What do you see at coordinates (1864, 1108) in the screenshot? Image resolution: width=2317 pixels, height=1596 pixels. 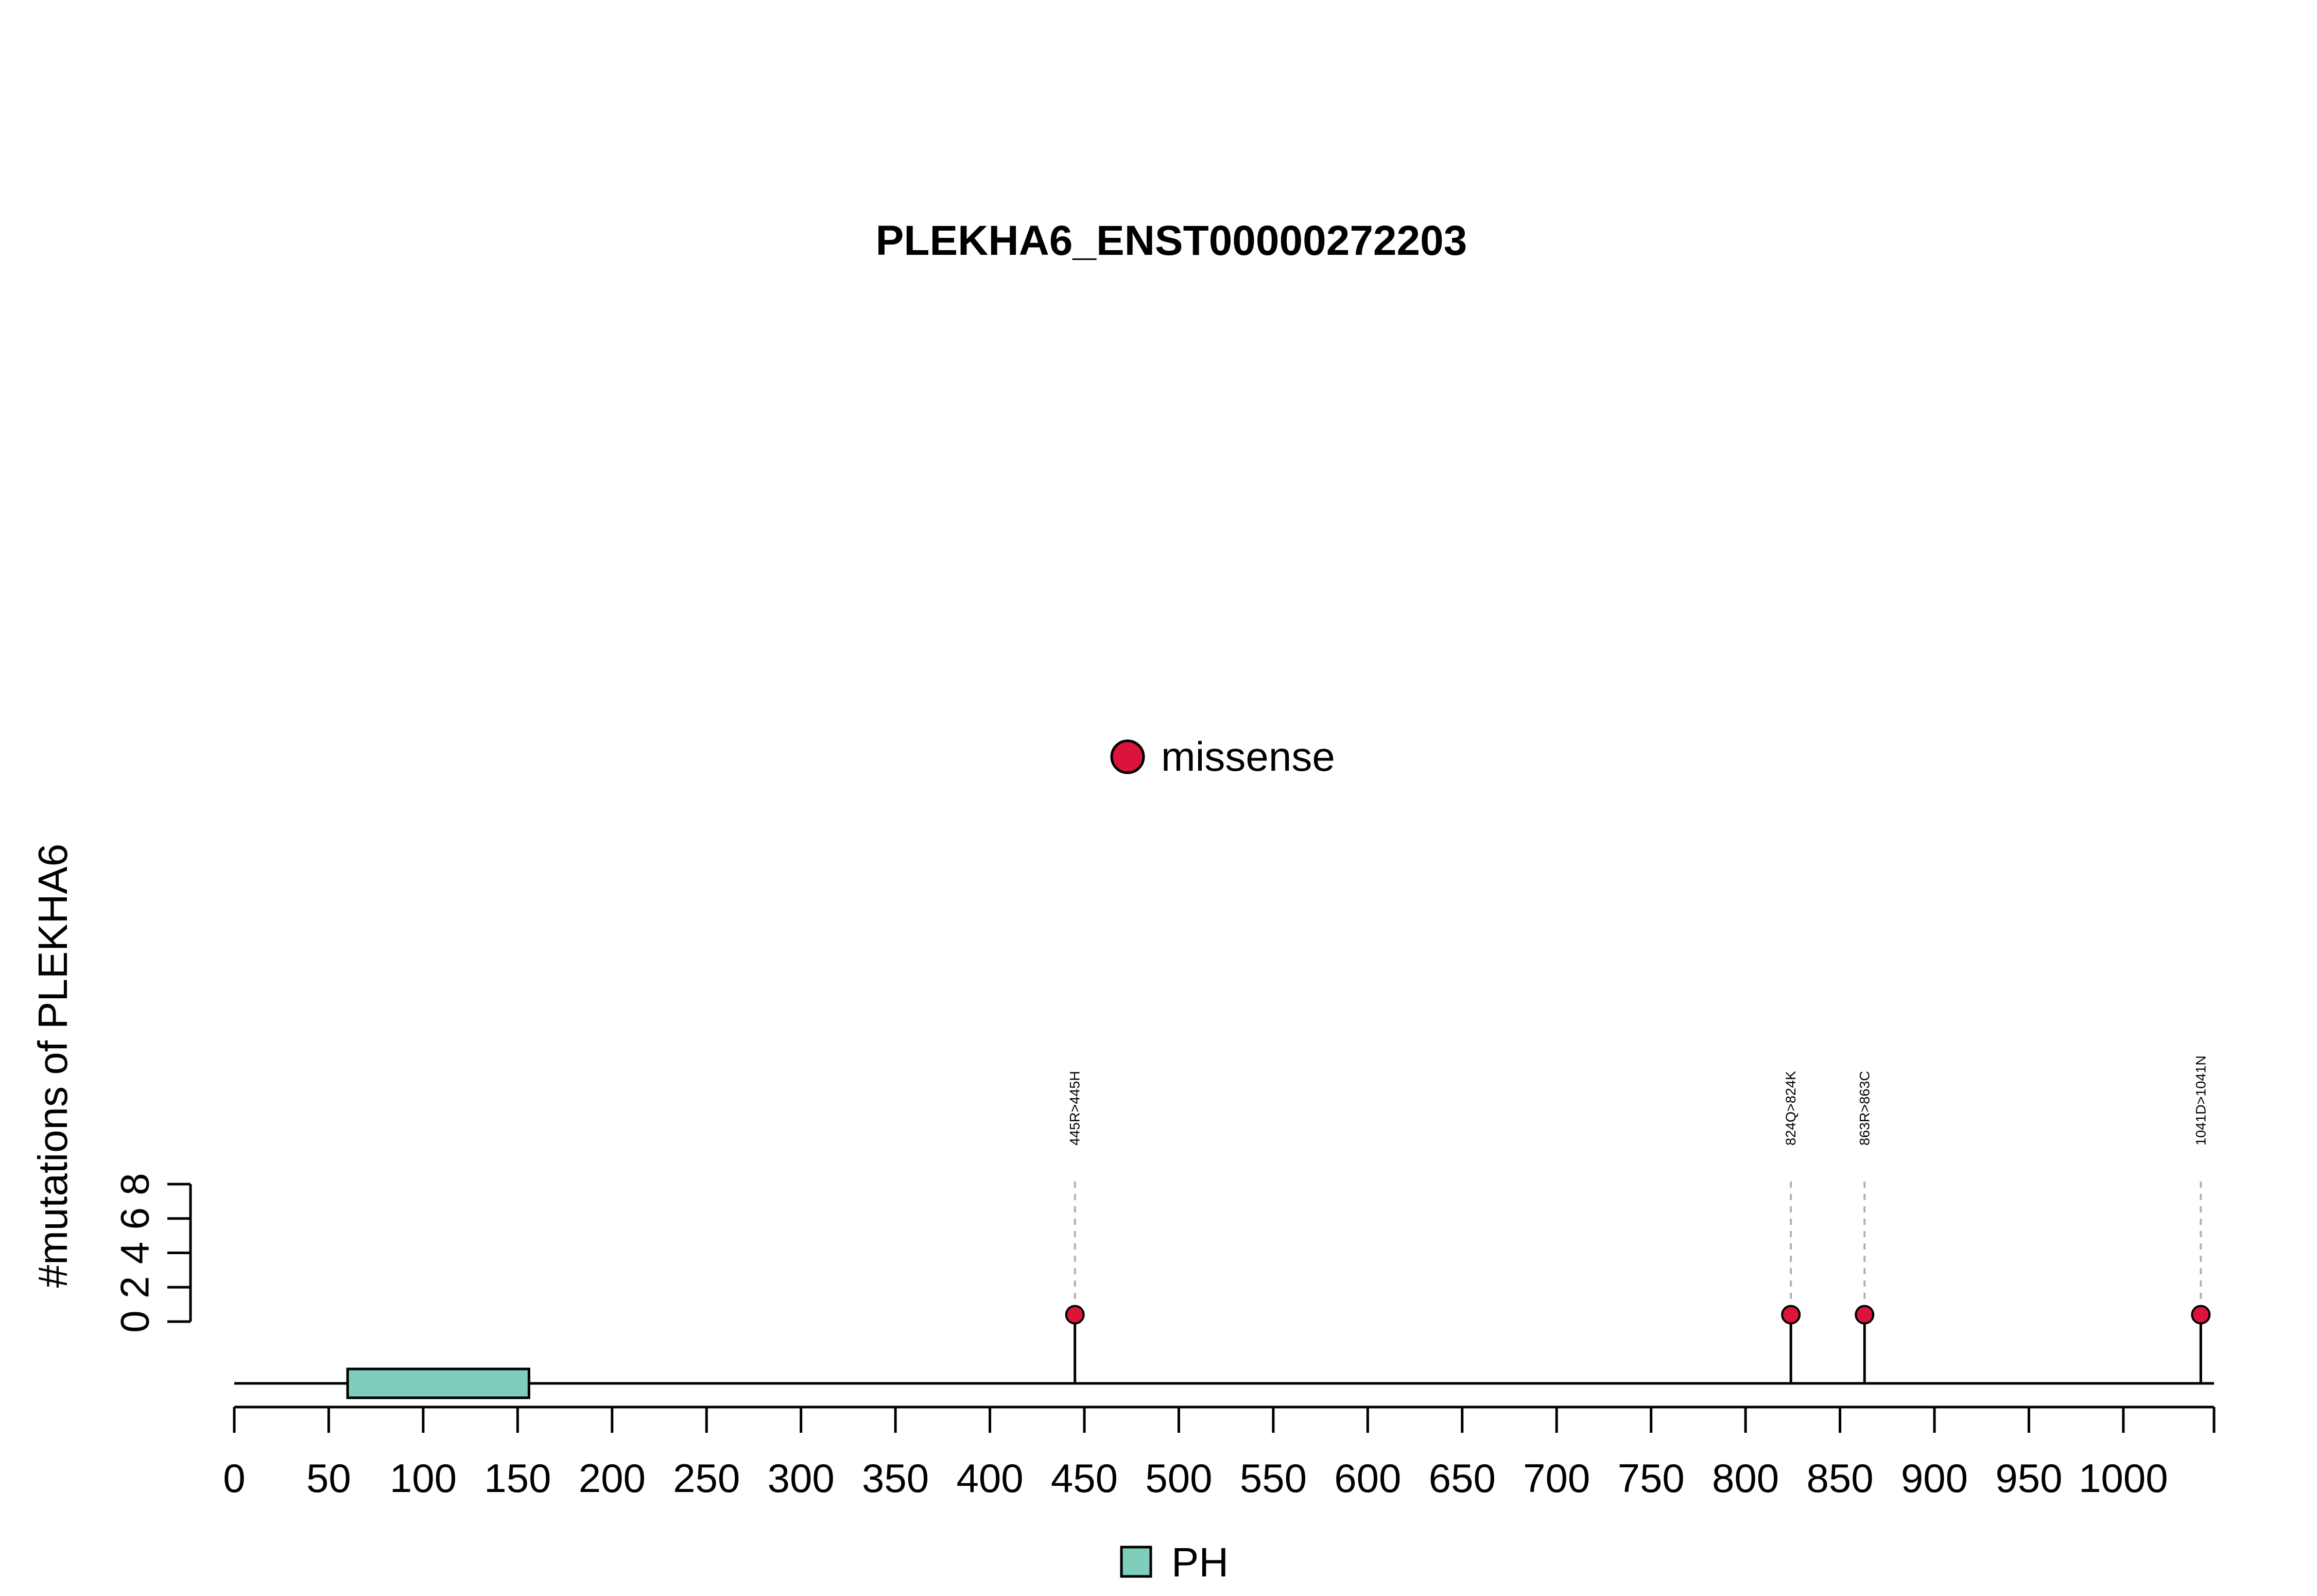 I see `mutation-label: 863R>863C` at bounding box center [1864, 1108].